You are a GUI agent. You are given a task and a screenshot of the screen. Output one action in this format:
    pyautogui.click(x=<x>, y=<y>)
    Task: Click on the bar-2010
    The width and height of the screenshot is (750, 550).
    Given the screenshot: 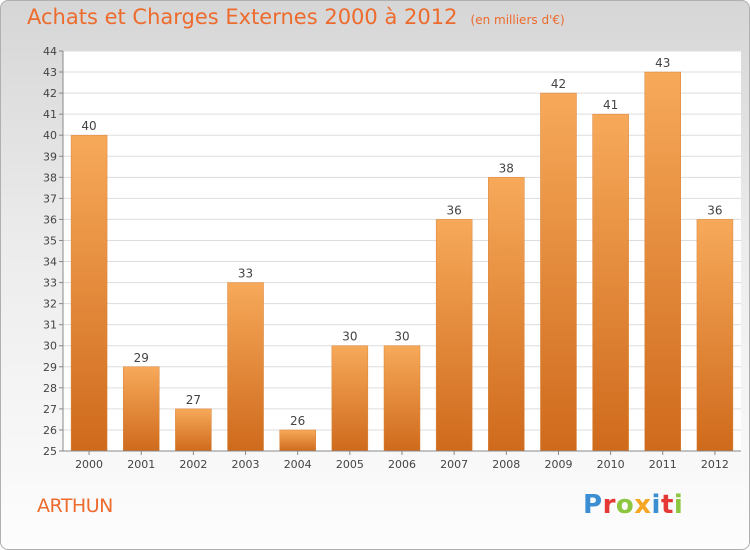 What is the action you would take?
    pyautogui.click(x=610, y=282)
    